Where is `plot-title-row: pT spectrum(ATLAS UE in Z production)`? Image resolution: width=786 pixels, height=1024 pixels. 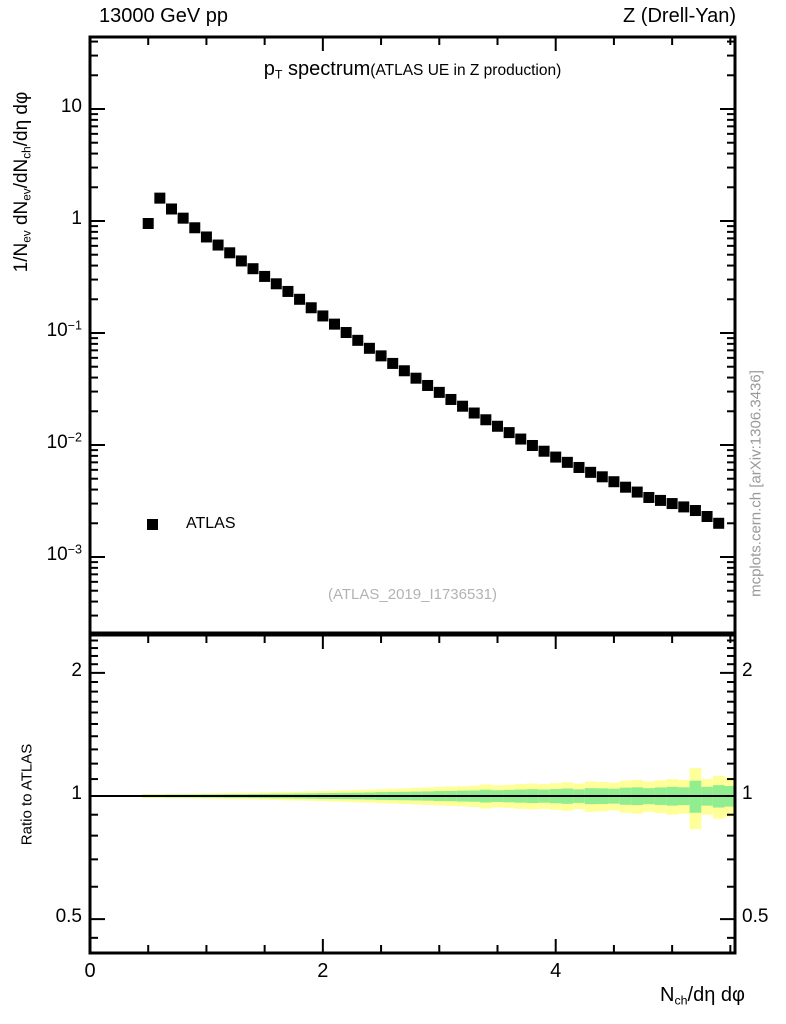 plot-title-row: pT spectrum(ATLAS UE in Z production) is located at coordinates (412, 69).